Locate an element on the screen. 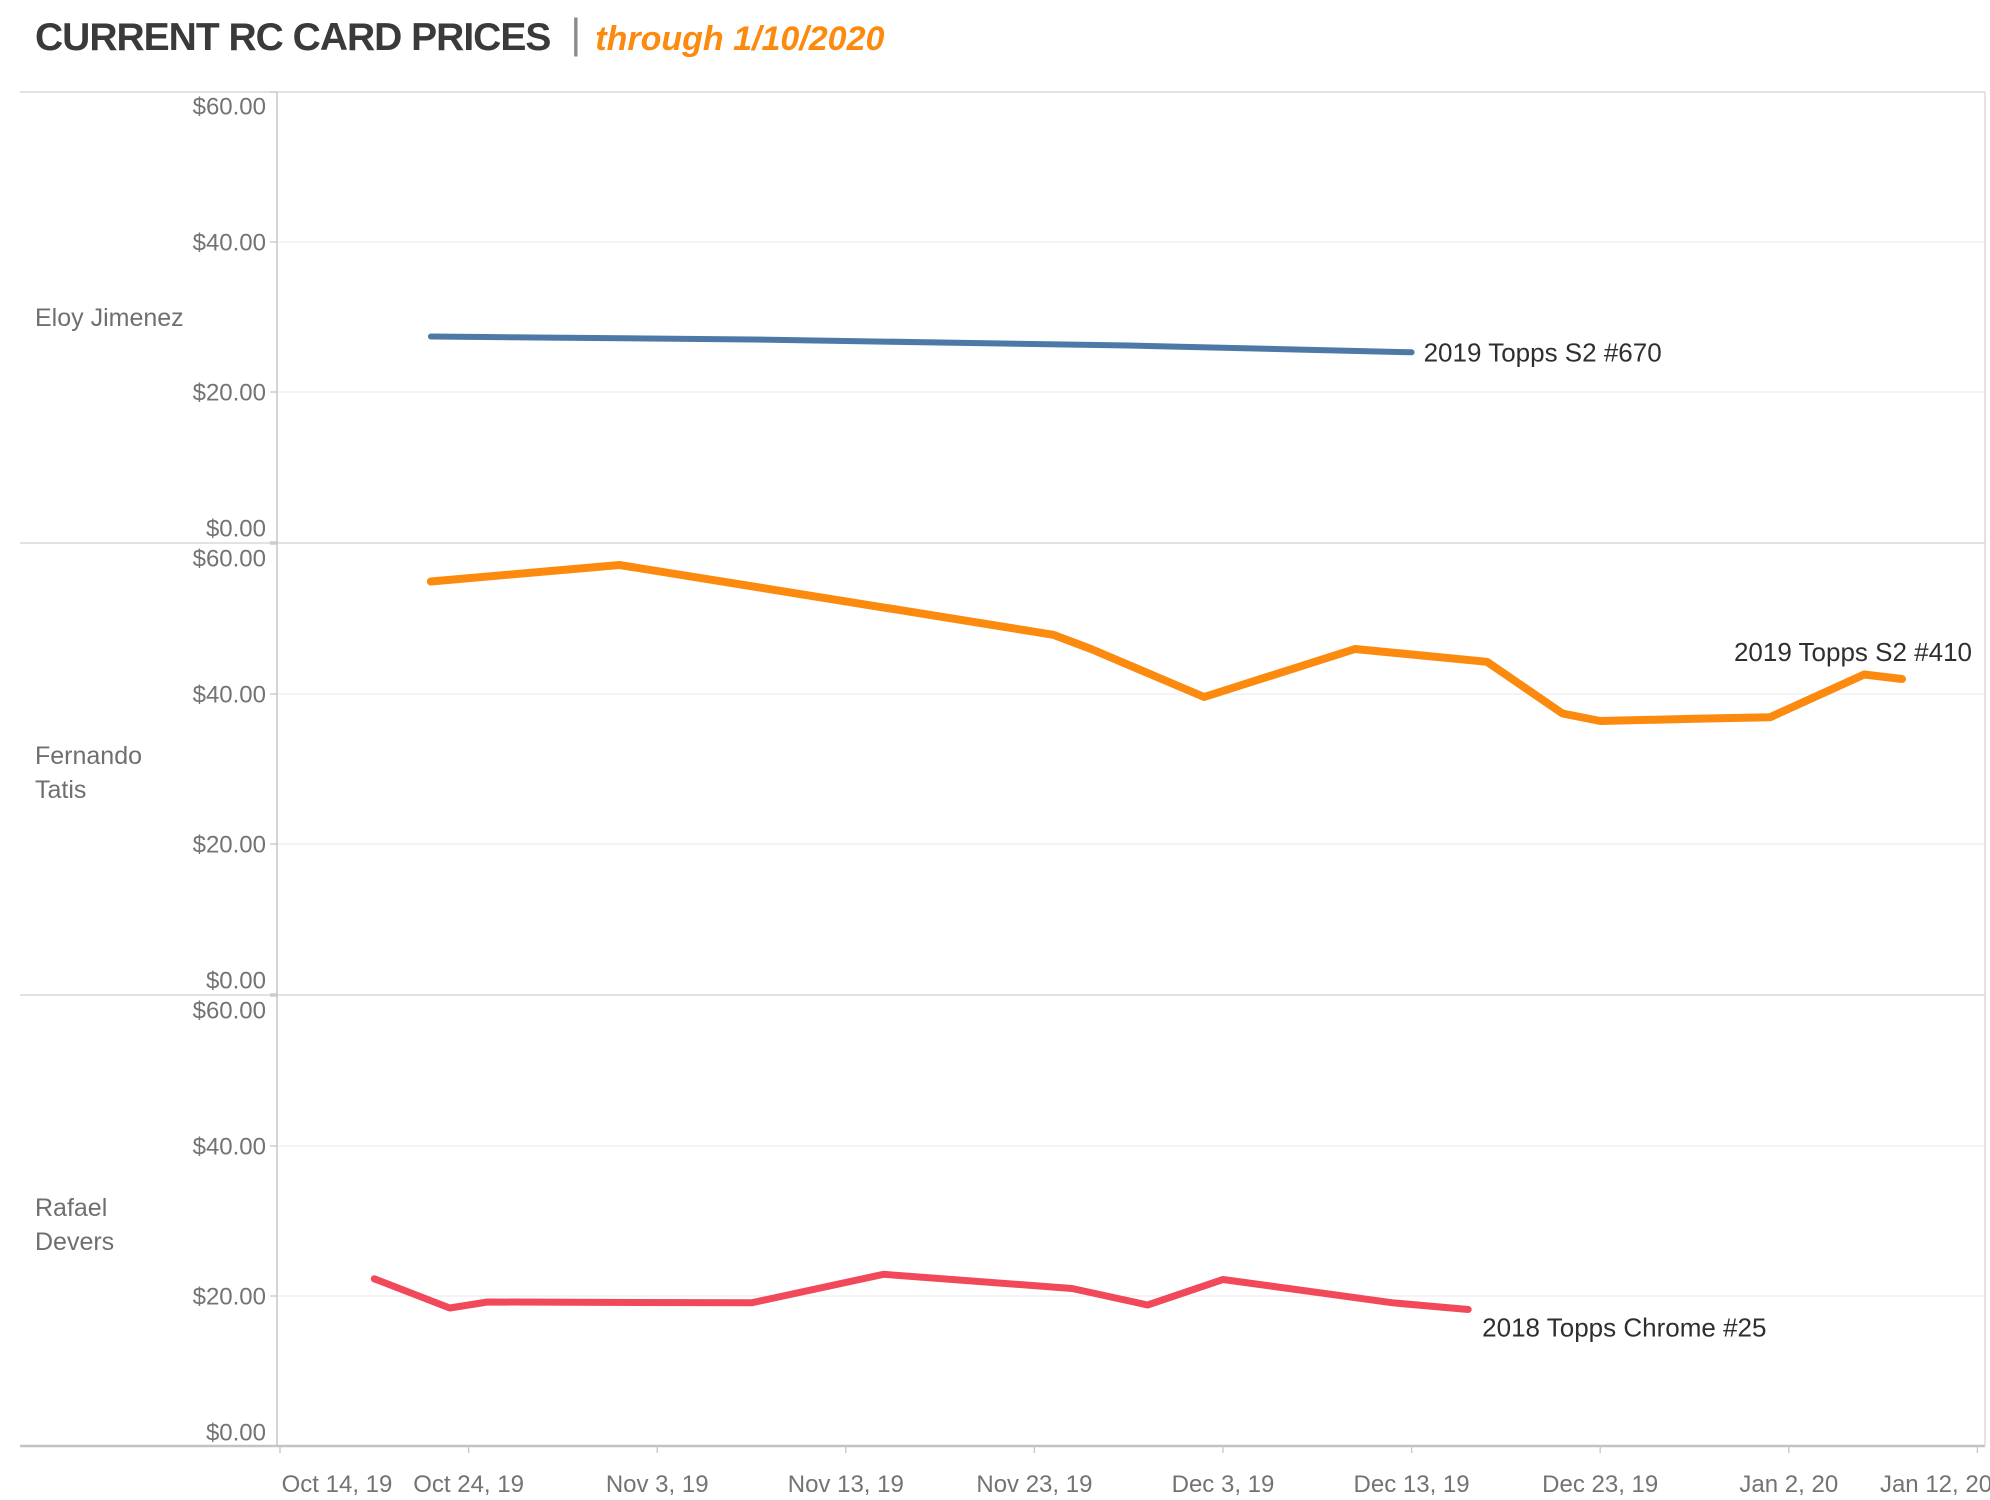 This screenshot has height=1500, width=1990. row-label: Tatis is located at coordinates (60, 790).